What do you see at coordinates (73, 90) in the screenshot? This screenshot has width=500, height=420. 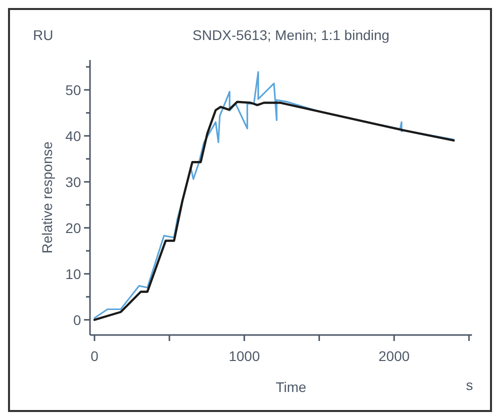 I see `y-tick-label: 50` at bounding box center [73, 90].